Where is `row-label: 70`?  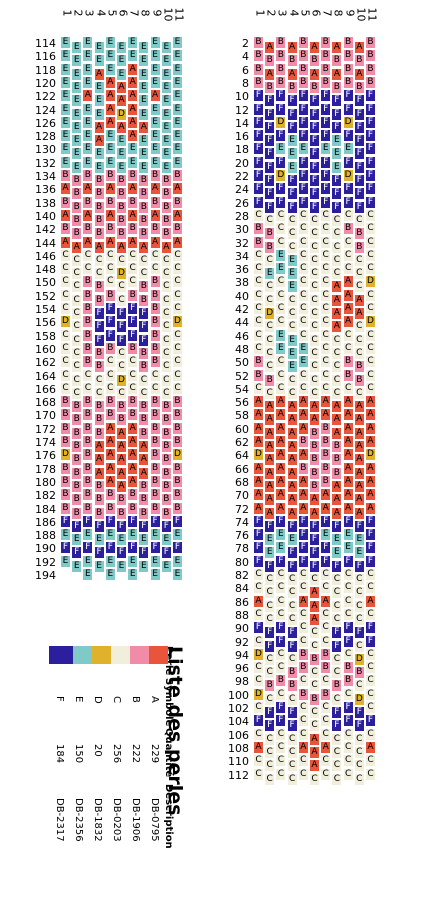
row-label: 70 is located at coordinates (242, 496).